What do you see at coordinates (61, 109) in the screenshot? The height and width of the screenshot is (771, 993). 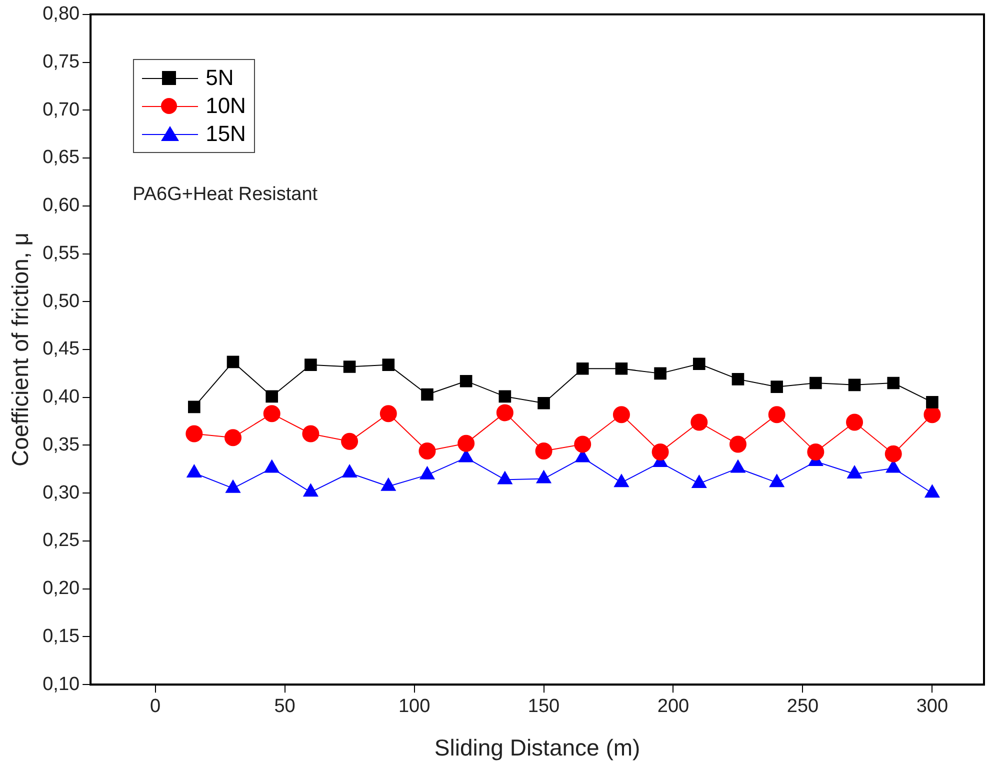 I see `y-tick-label: 0,70` at bounding box center [61, 109].